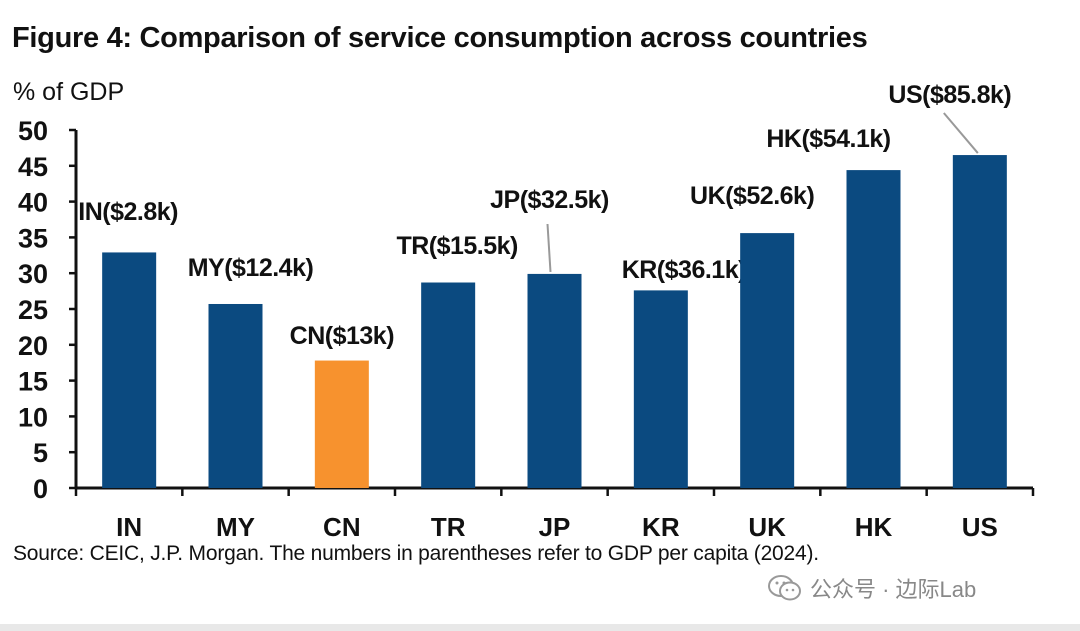 The width and height of the screenshot is (1080, 631). I want to click on y-tick-label: 0, so click(40, 489).